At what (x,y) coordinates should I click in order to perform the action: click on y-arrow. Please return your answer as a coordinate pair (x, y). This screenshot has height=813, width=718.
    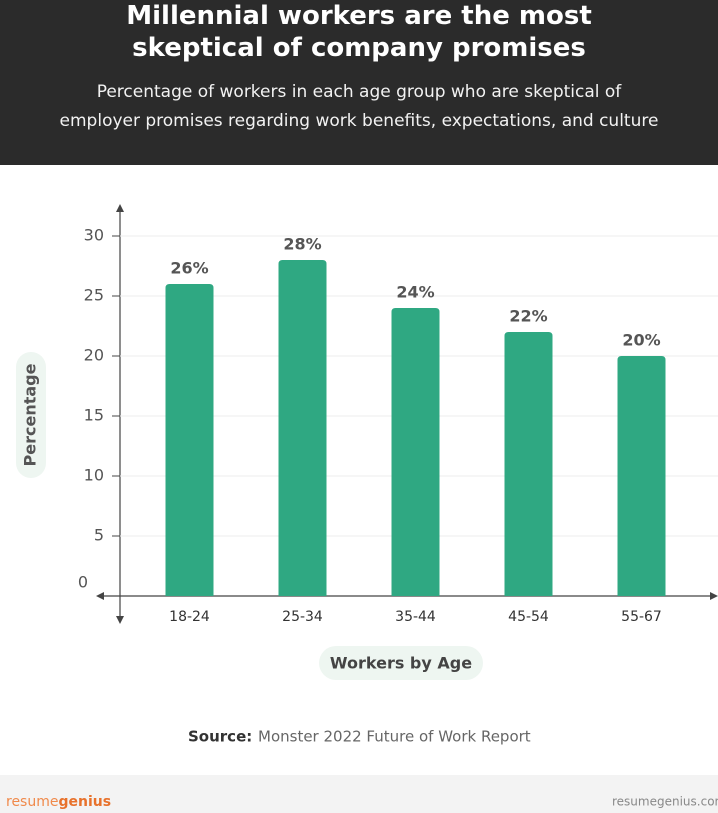
    Looking at the image, I should click on (120, 208).